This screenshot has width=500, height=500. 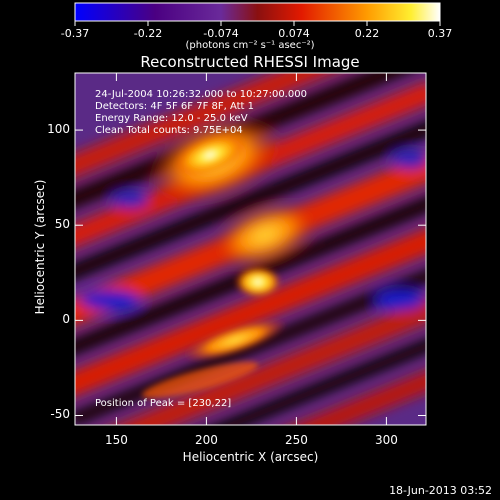 I want to click on y-tick-label: 100, so click(x=58, y=129).